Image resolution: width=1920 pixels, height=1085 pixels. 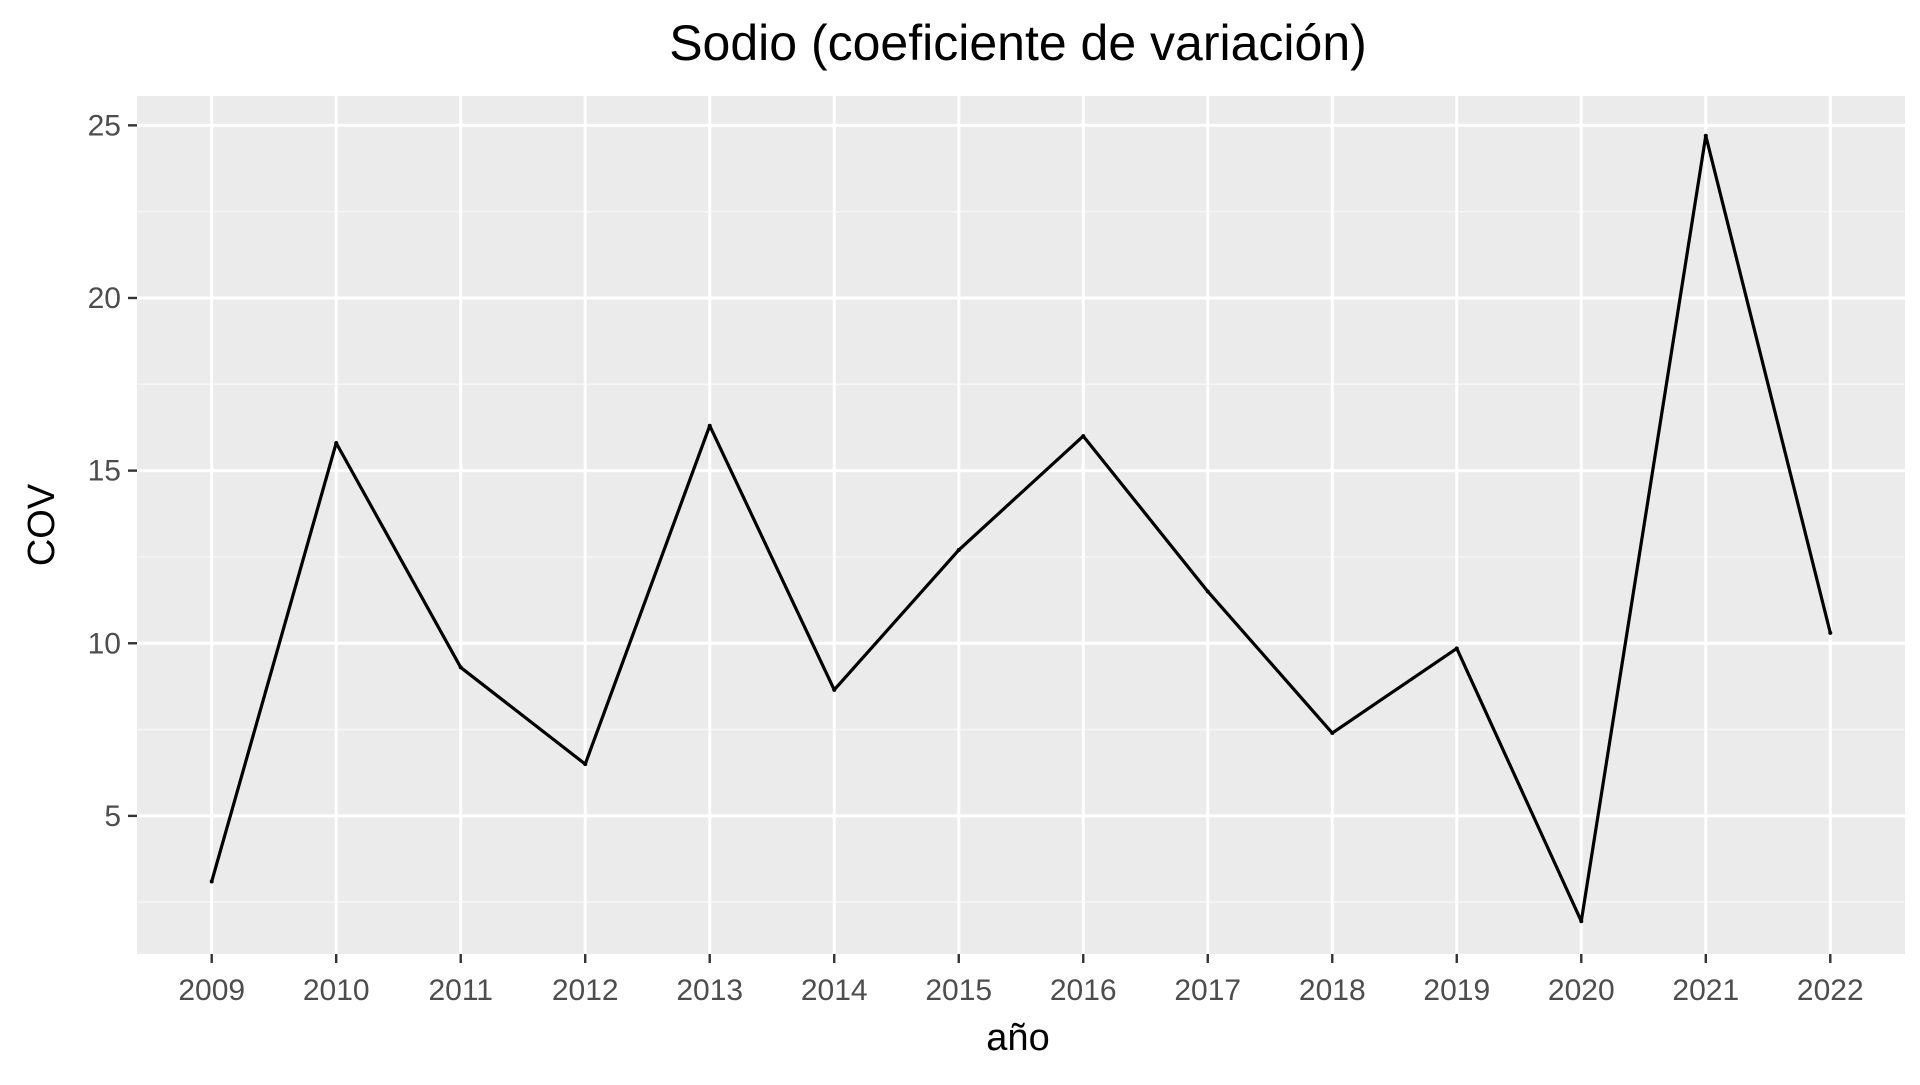 I want to click on y-tick-label: 25, so click(x=104, y=125).